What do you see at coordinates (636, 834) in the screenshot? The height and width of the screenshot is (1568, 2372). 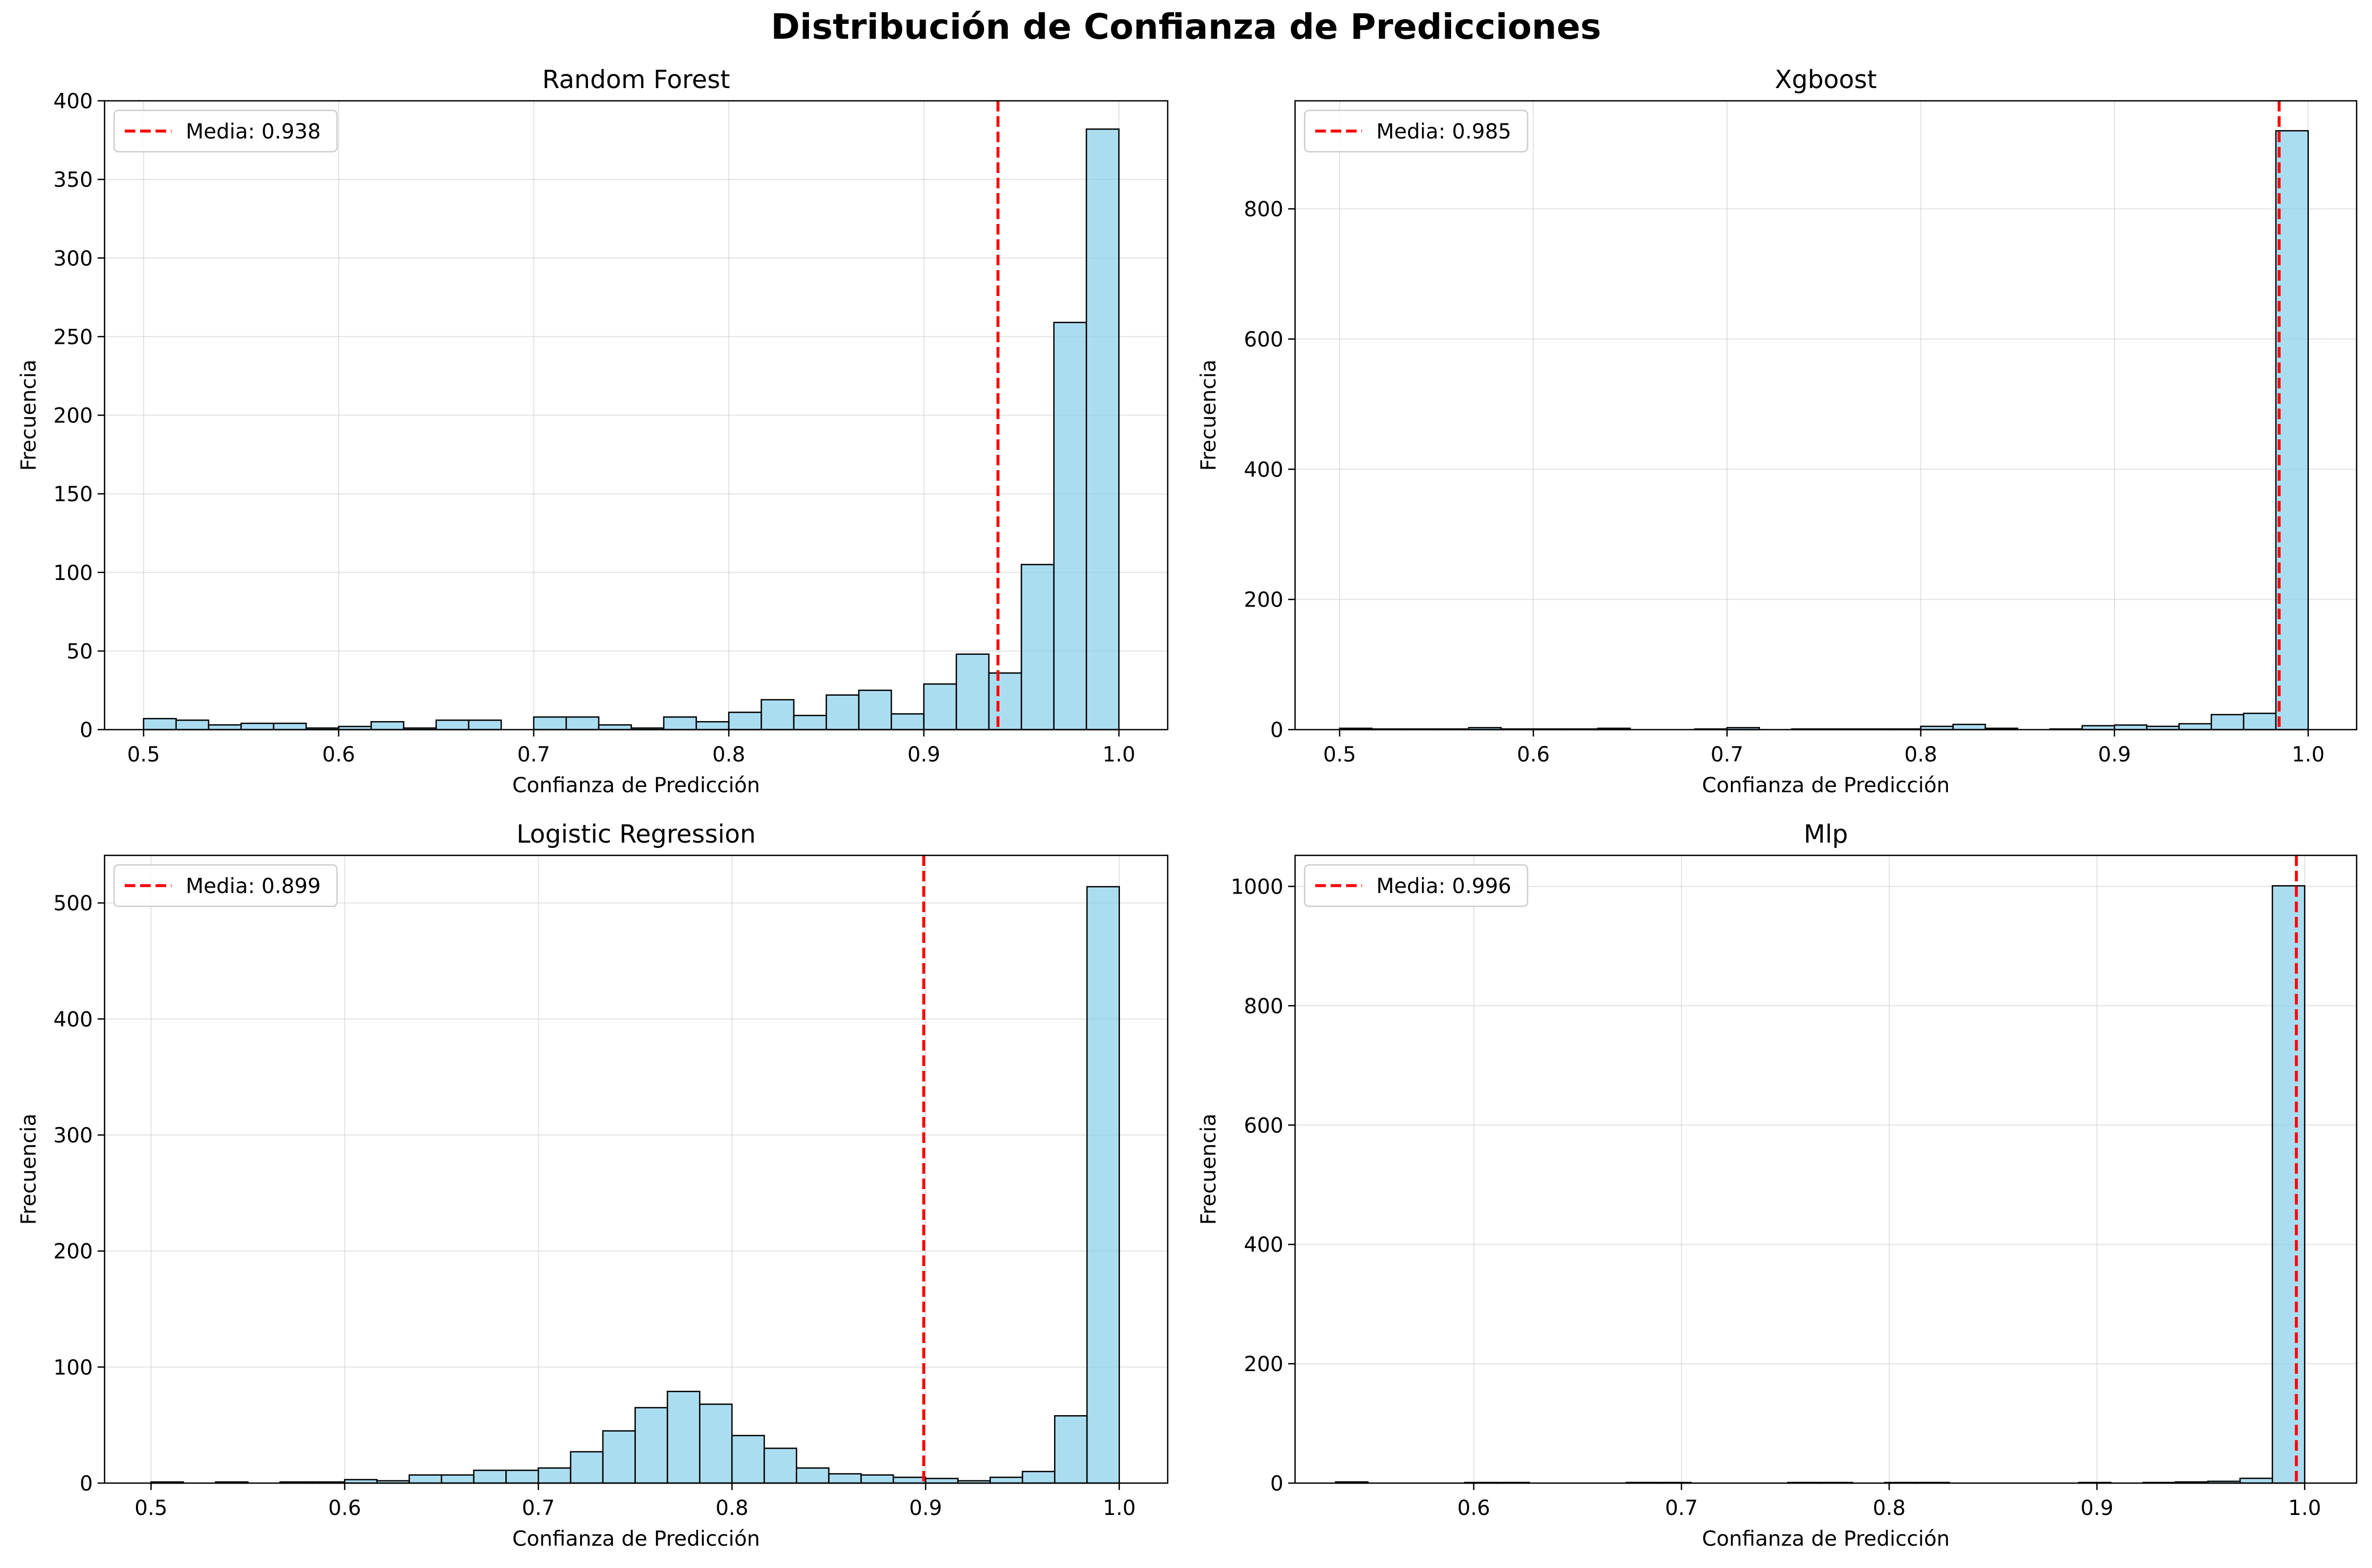 I see `subplot-title: Logistic Regression` at bounding box center [636, 834].